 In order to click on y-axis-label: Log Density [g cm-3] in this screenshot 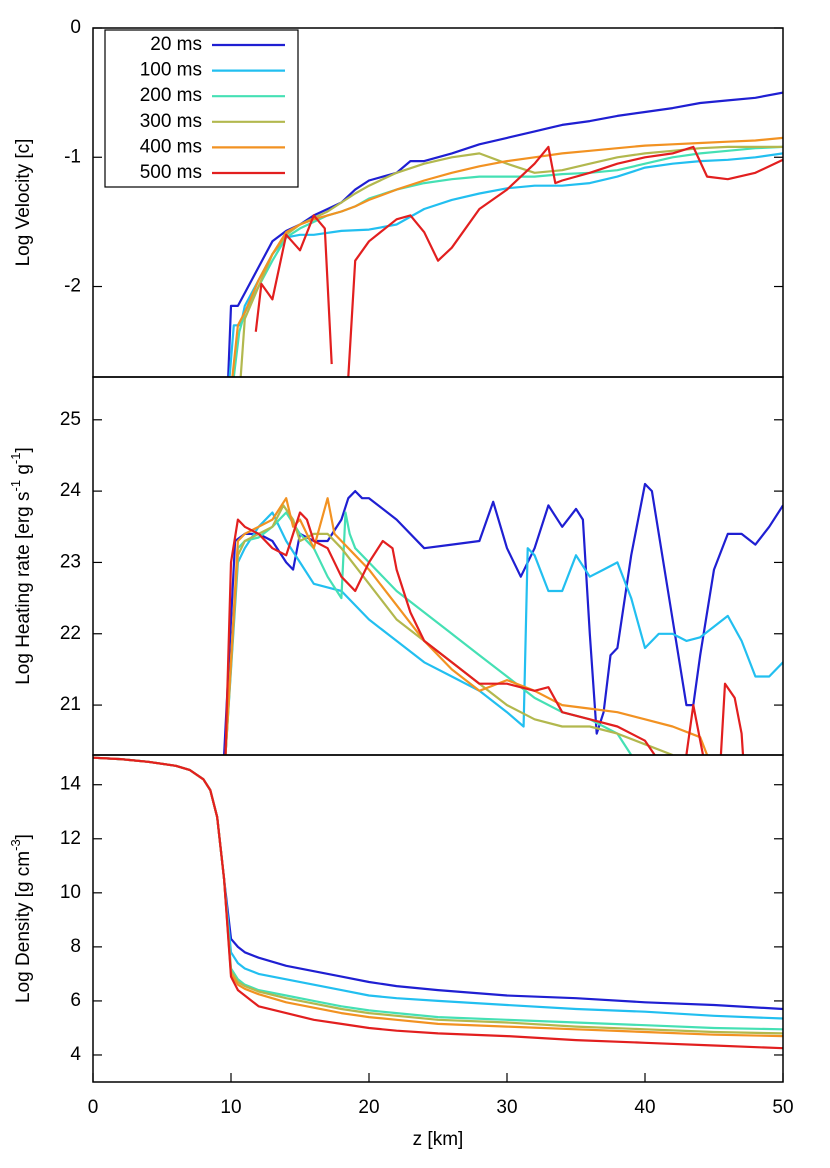, I will do `click(21, 918)`.